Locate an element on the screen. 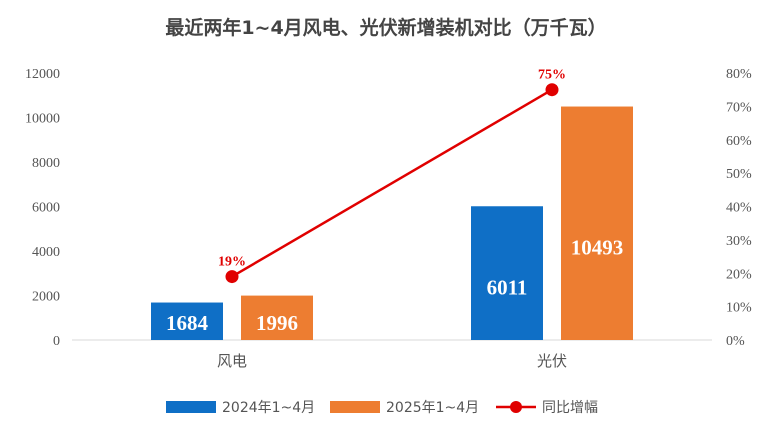 The height and width of the screenshot is (436, 773). y-tick-label: 2000 is located at coordinates (46, 297).